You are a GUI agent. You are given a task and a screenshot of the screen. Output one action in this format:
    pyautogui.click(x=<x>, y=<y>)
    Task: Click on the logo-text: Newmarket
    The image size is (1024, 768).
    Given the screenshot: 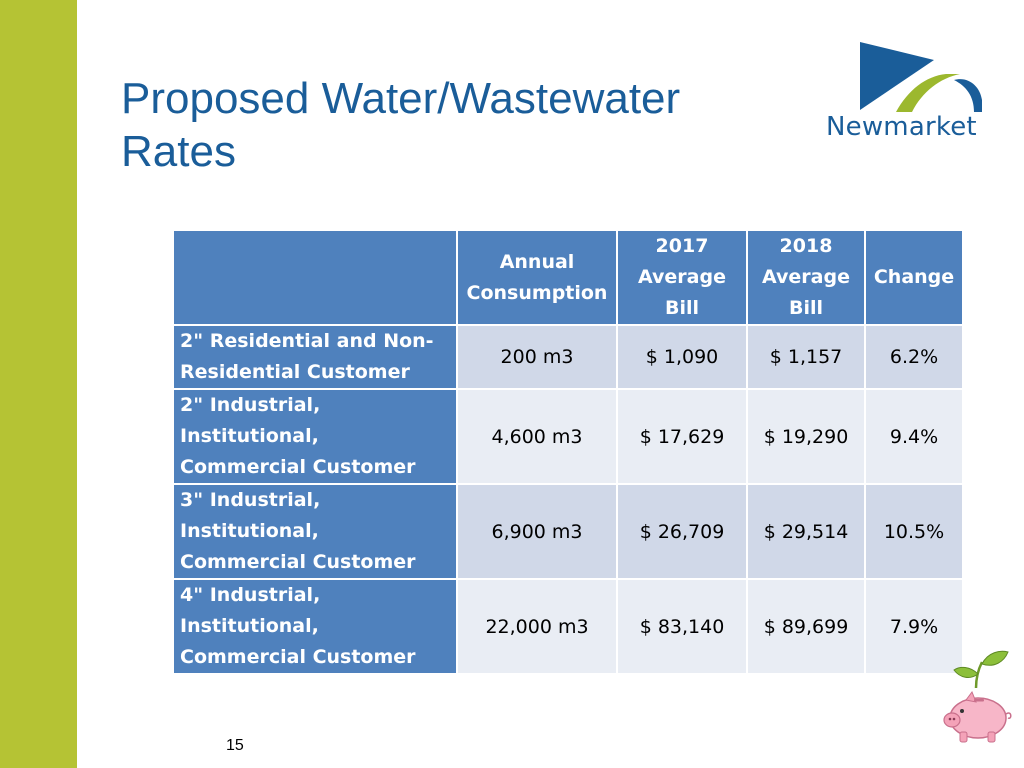 What is the action you would take?
    pyautogui.click(x=901, y=127)
    